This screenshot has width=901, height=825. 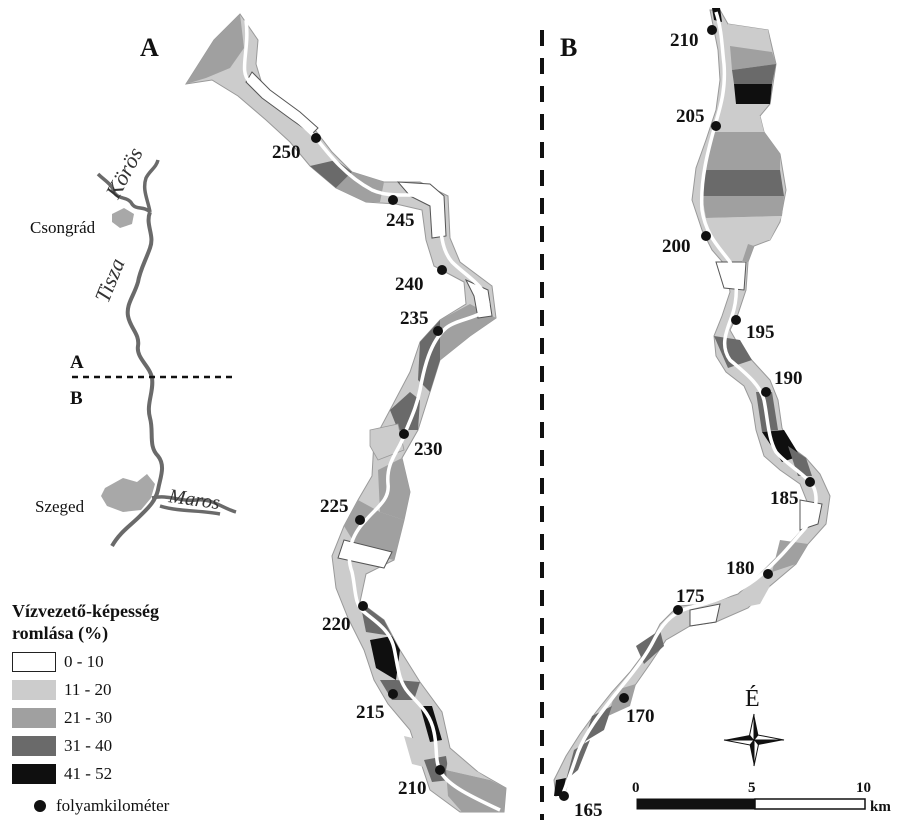 I want to click on km-label-245: 245, so click(x=400, y=220).